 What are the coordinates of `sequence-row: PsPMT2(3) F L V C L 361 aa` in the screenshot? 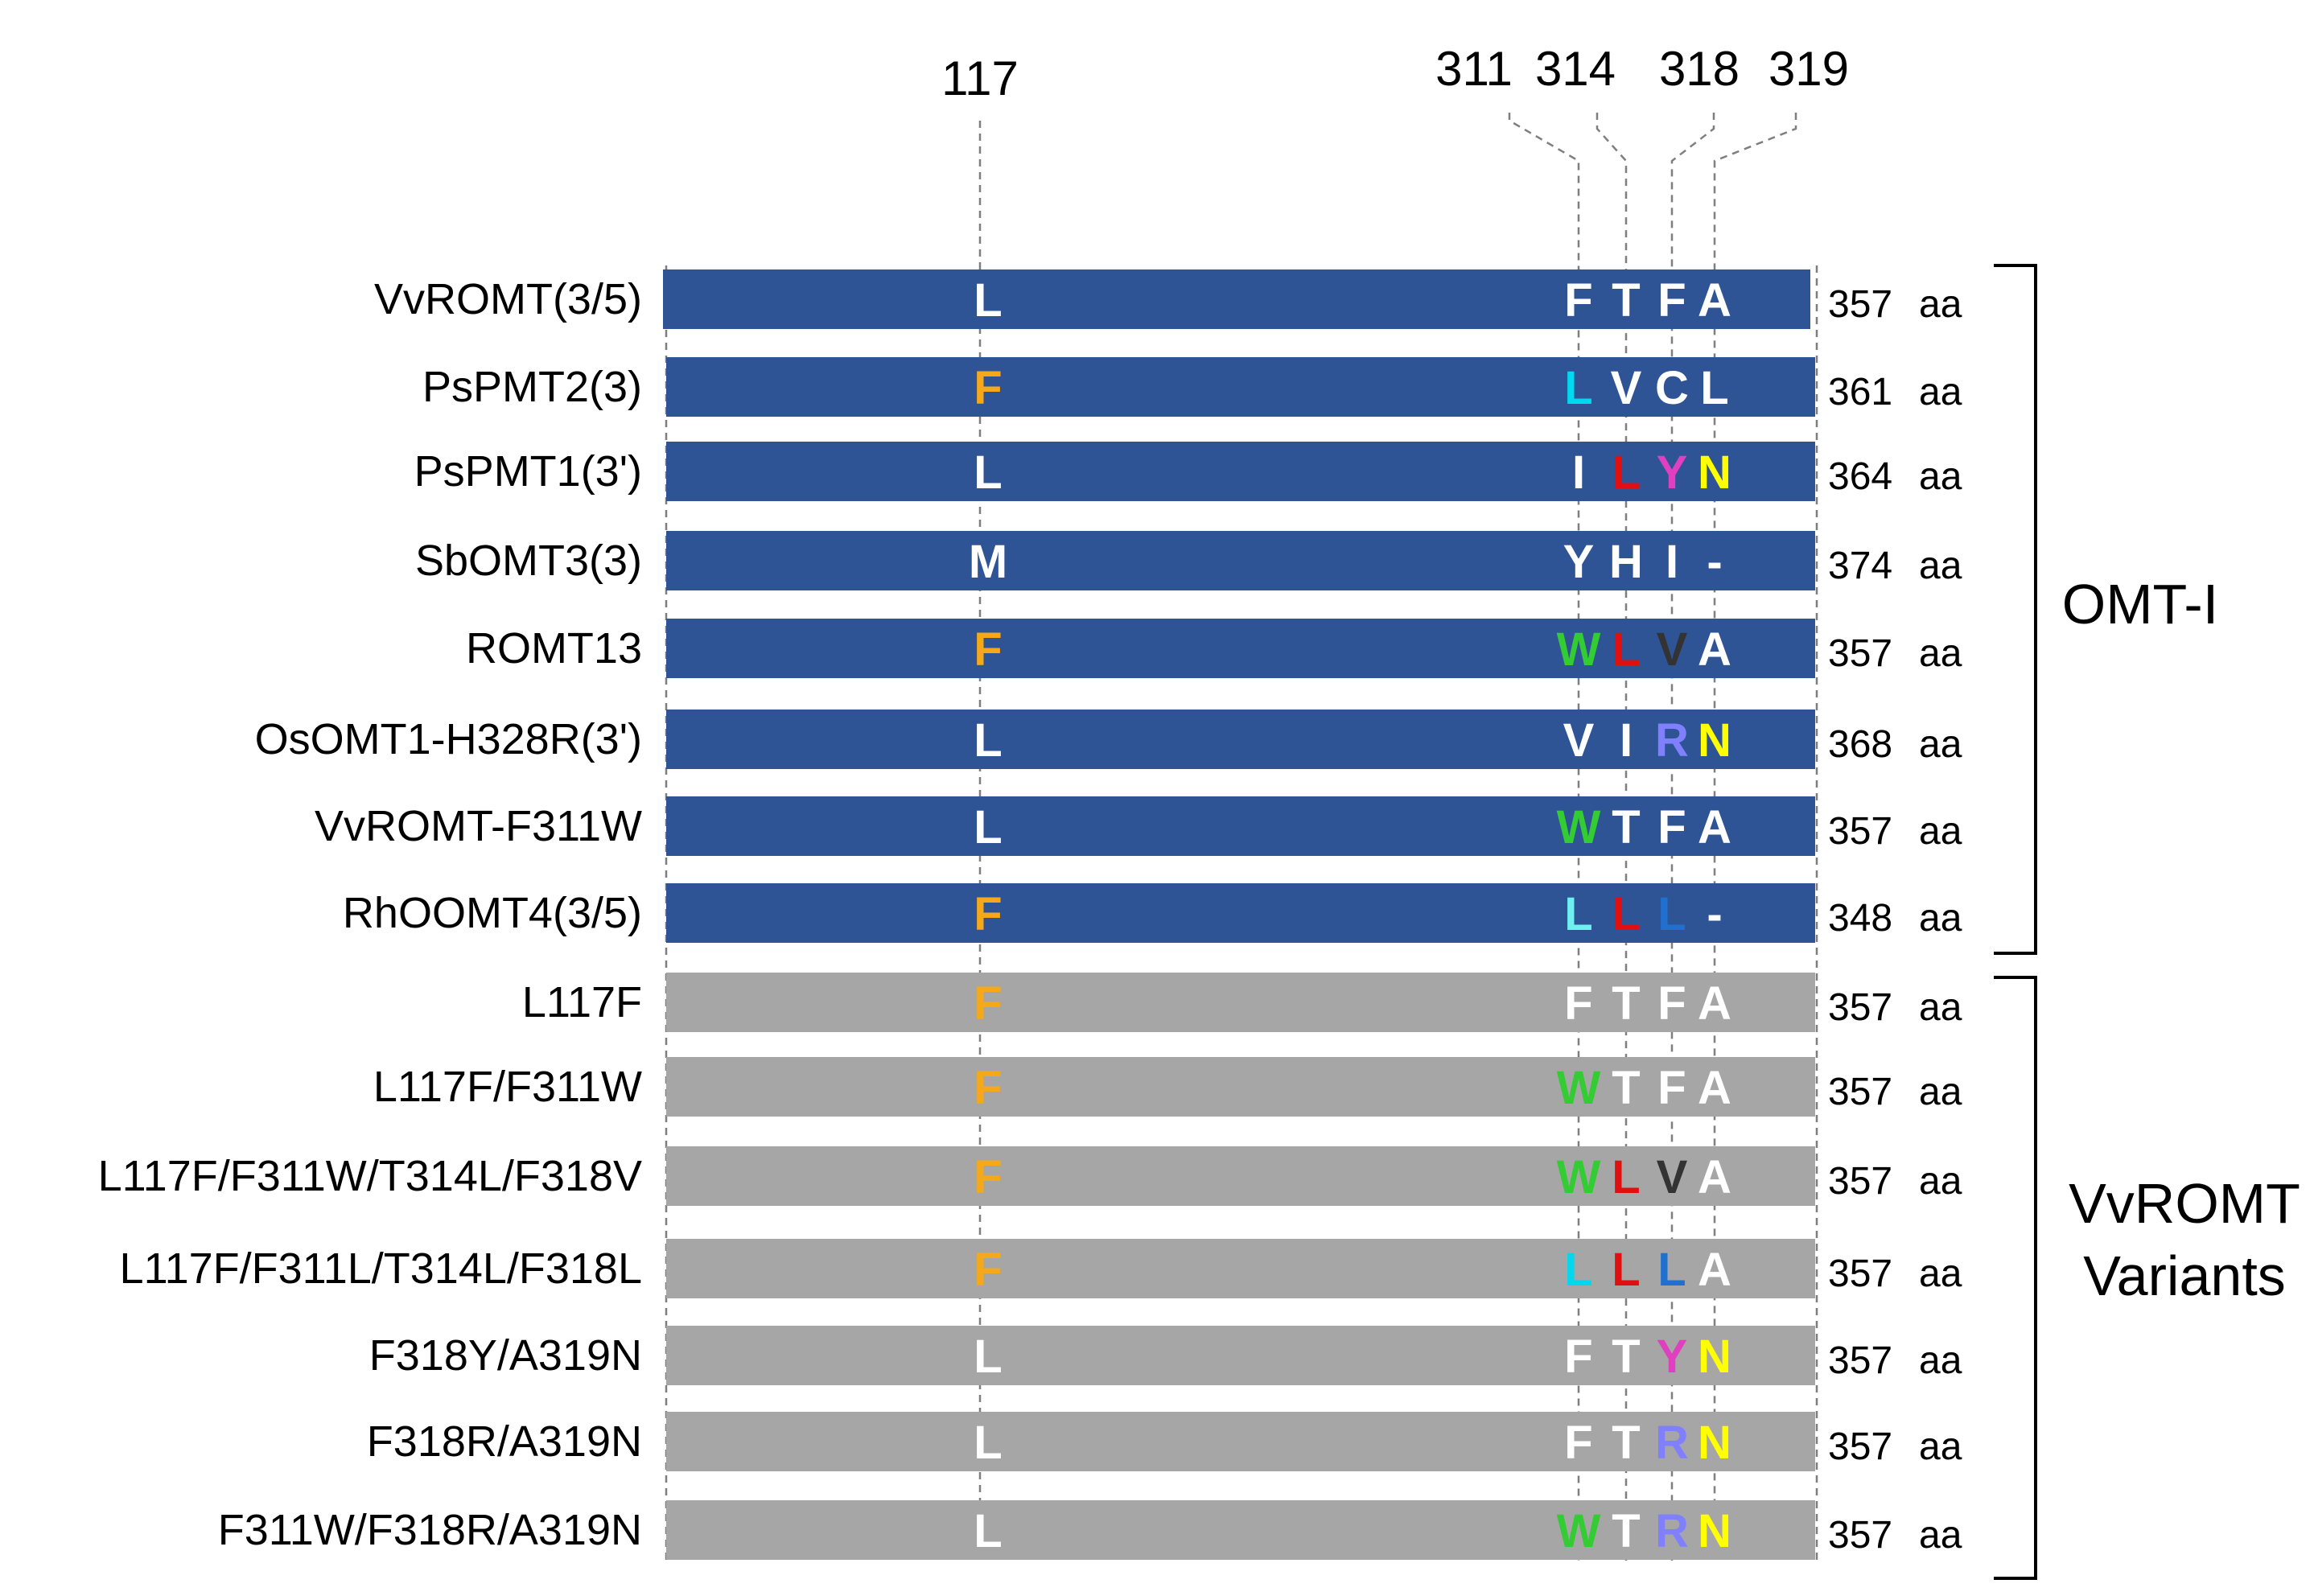 It's located at (1192, 387).